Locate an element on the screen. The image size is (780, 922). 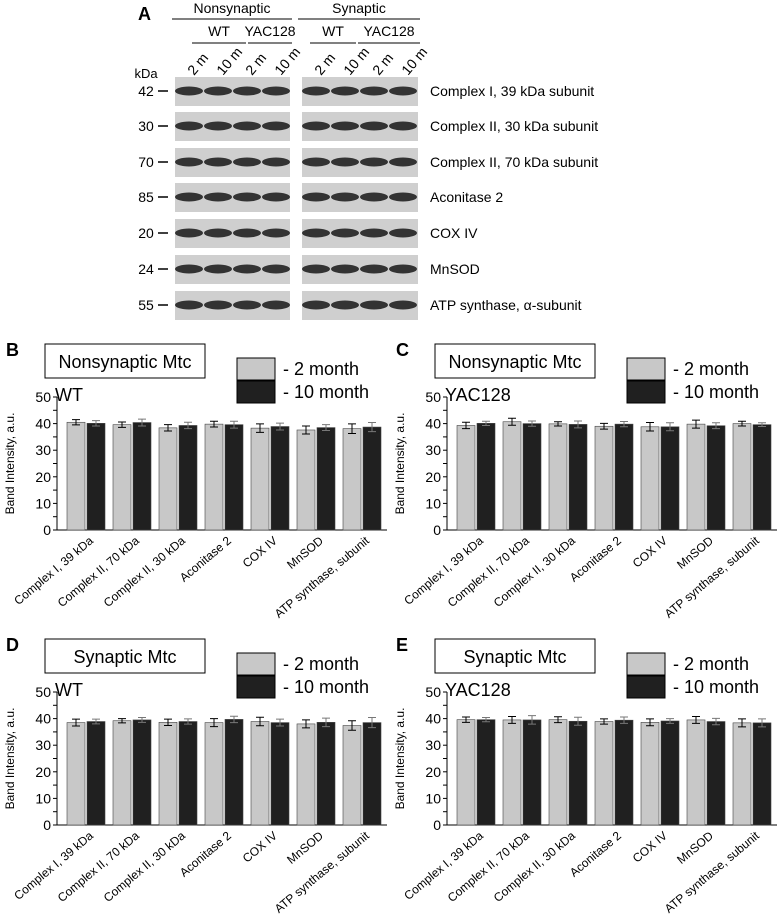
y-tick-label: 50 is located at coordinates (433, 692).